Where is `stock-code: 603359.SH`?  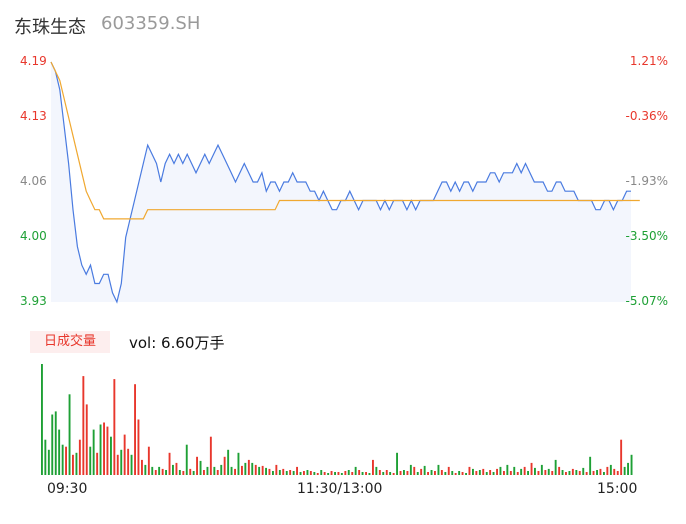 stock-code: 603359.SH is located at coordinates (151, 23).